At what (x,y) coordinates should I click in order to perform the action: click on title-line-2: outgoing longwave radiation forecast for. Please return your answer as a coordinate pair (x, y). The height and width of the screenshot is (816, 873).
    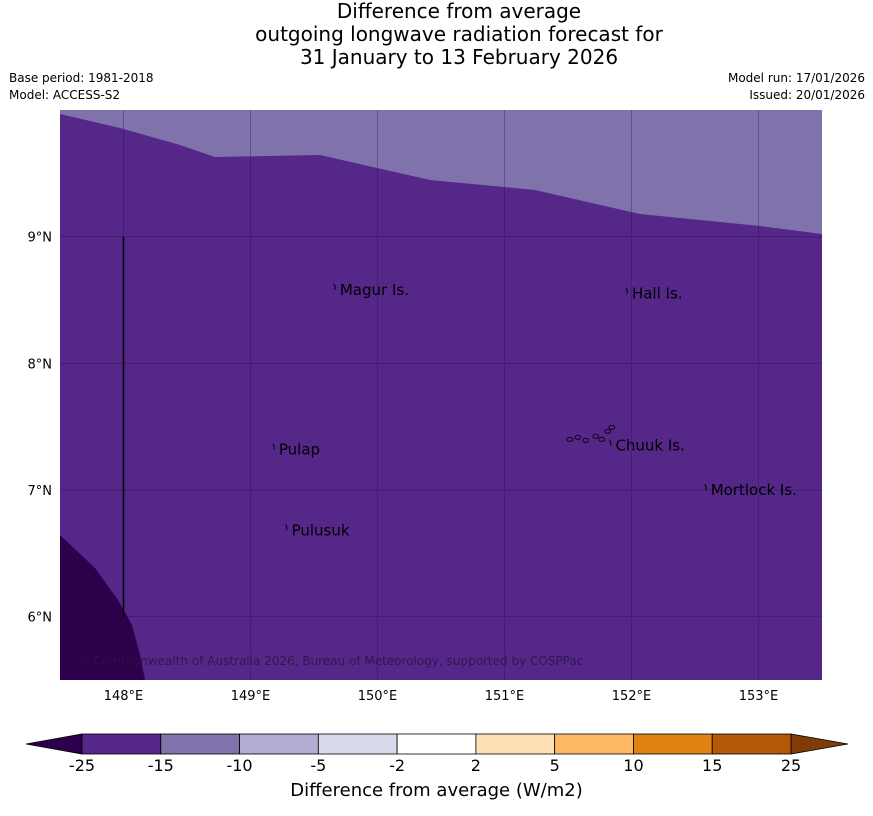
    Looking at the image, I should click on (459, 34).